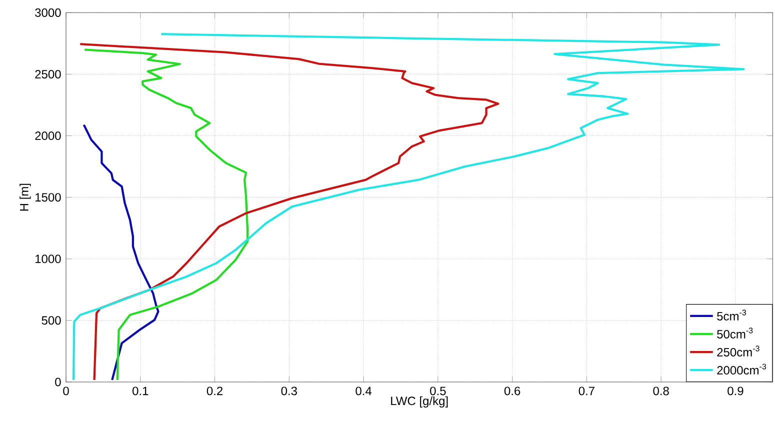  I want to click on y-tick-label: 500, so click(51, 320).